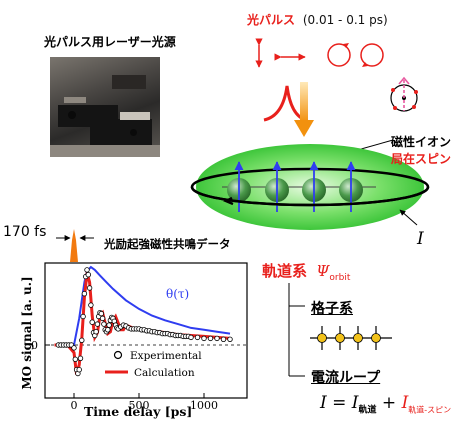  Describe the element at coordinates (110, 42) in the screenshot. I see `photo-caption: 光パルス用レーザー光源` at that location.